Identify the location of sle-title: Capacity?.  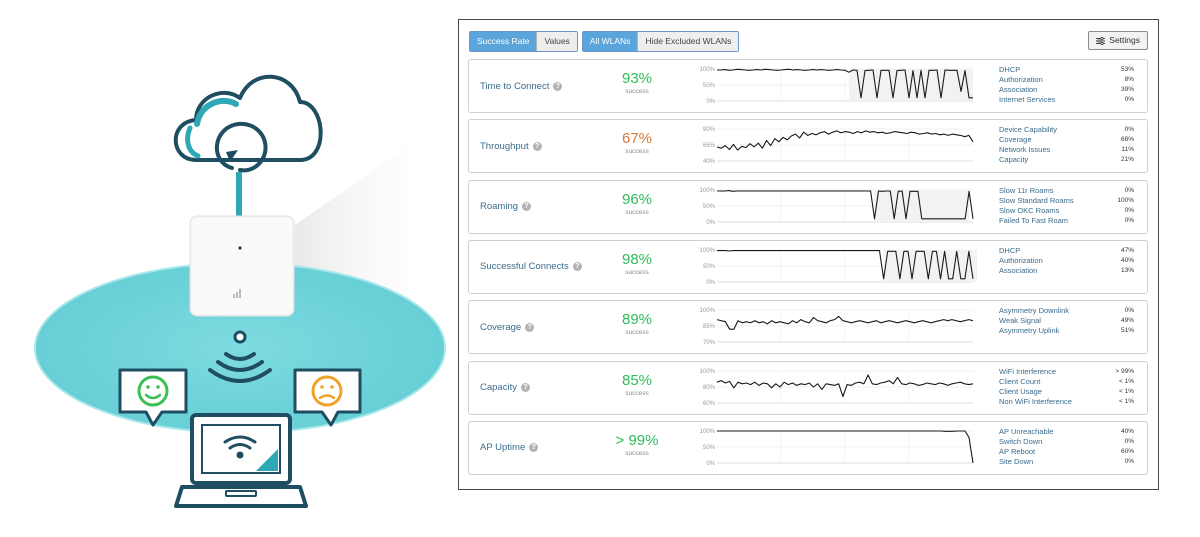
(505, 388).